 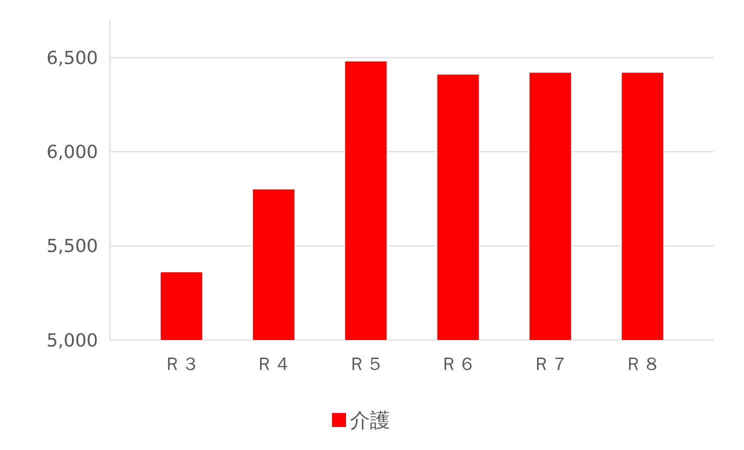 What do you see at coordinates (72, 153) in the screenshot?
I see `y-tick-label: 6,000` at bounding box center [72, 153].